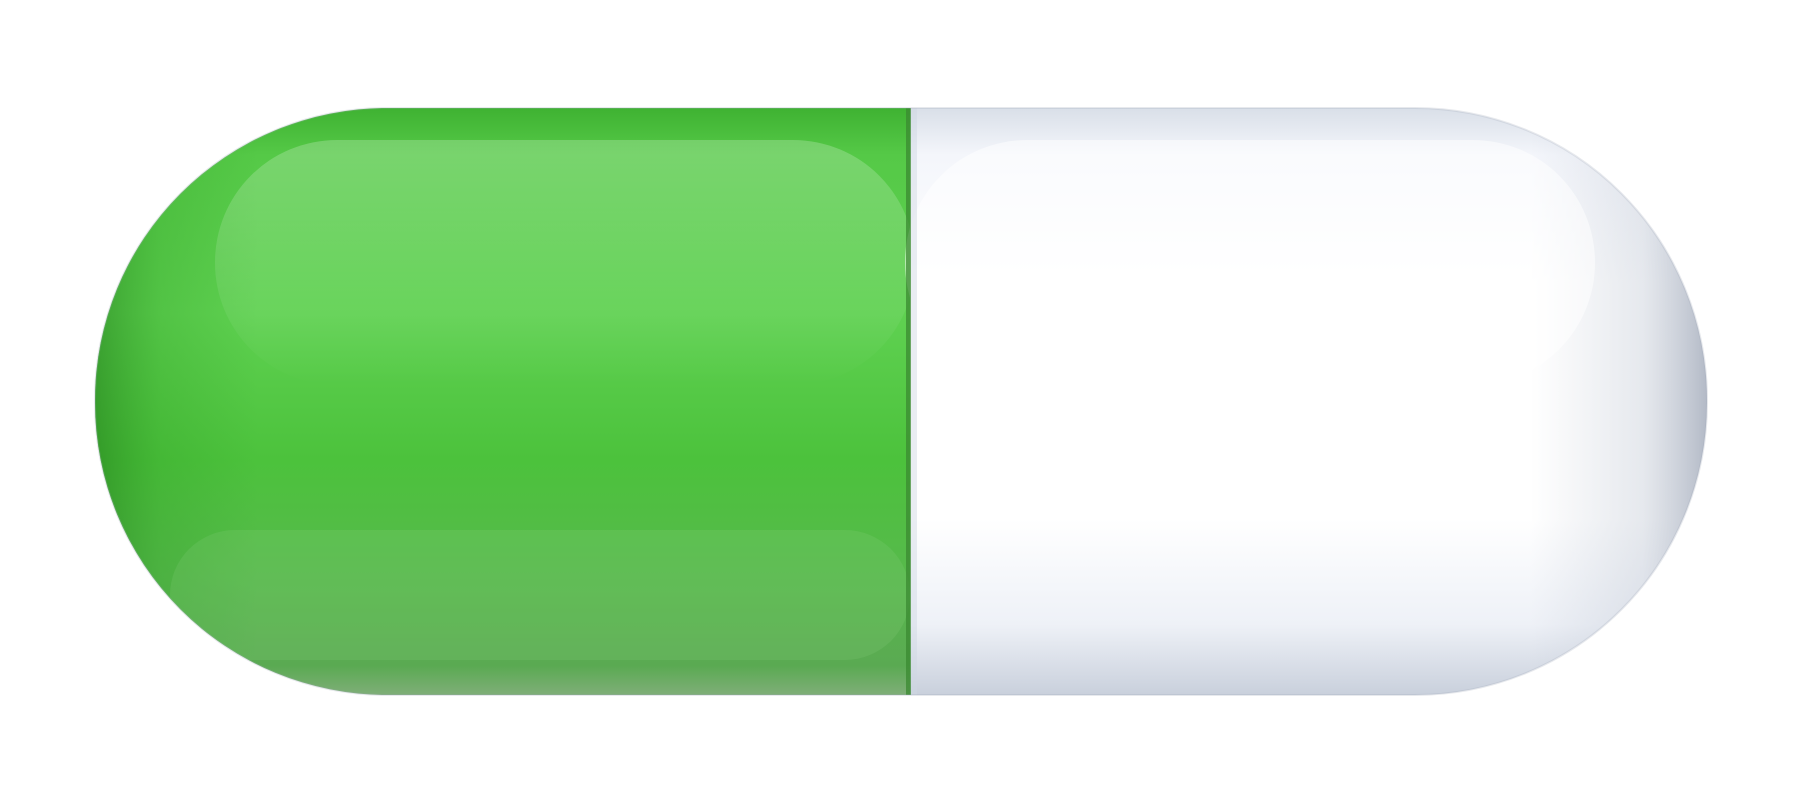 This screenshot has height=800, width=1800. What do you see at coordinates (908, 401) in the screenshot?
I see `capsule-seam` at bounding box center [908, 401].